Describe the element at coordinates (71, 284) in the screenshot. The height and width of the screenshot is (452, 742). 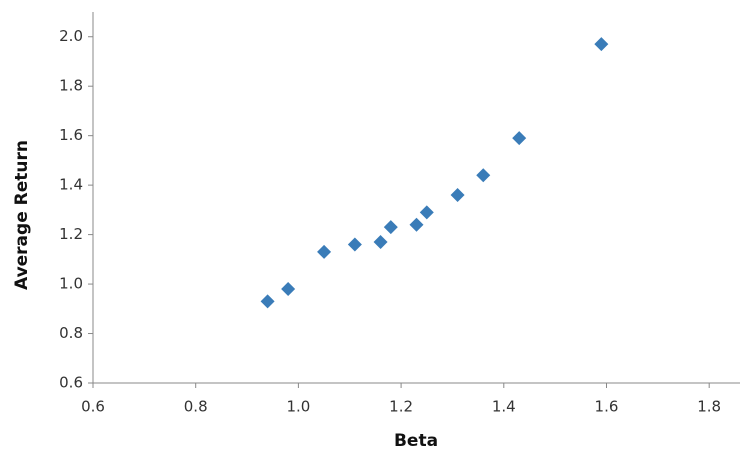
I see `y-tick-label: 1.0` at that location.